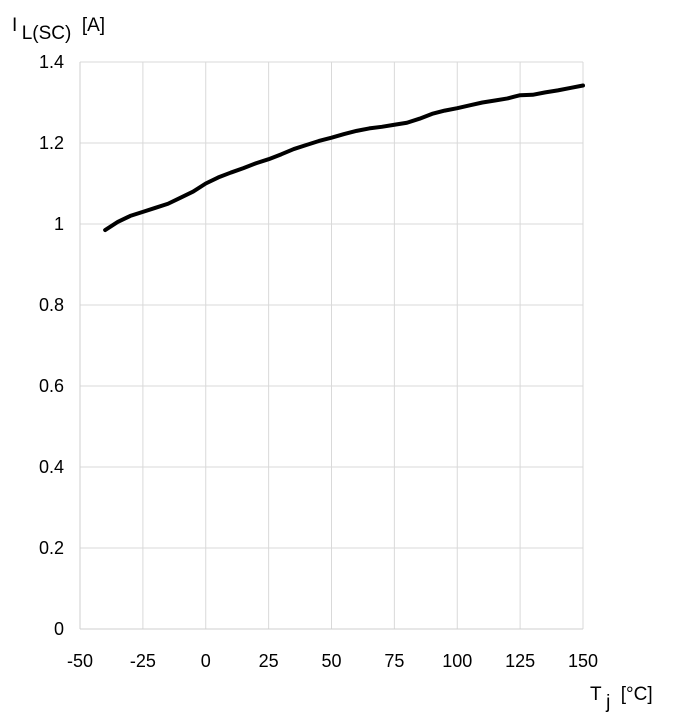 The height and width of the screenshot is (718, 678). I want to click on y-axis-label: I L(SC) [A], so click(58, 29).